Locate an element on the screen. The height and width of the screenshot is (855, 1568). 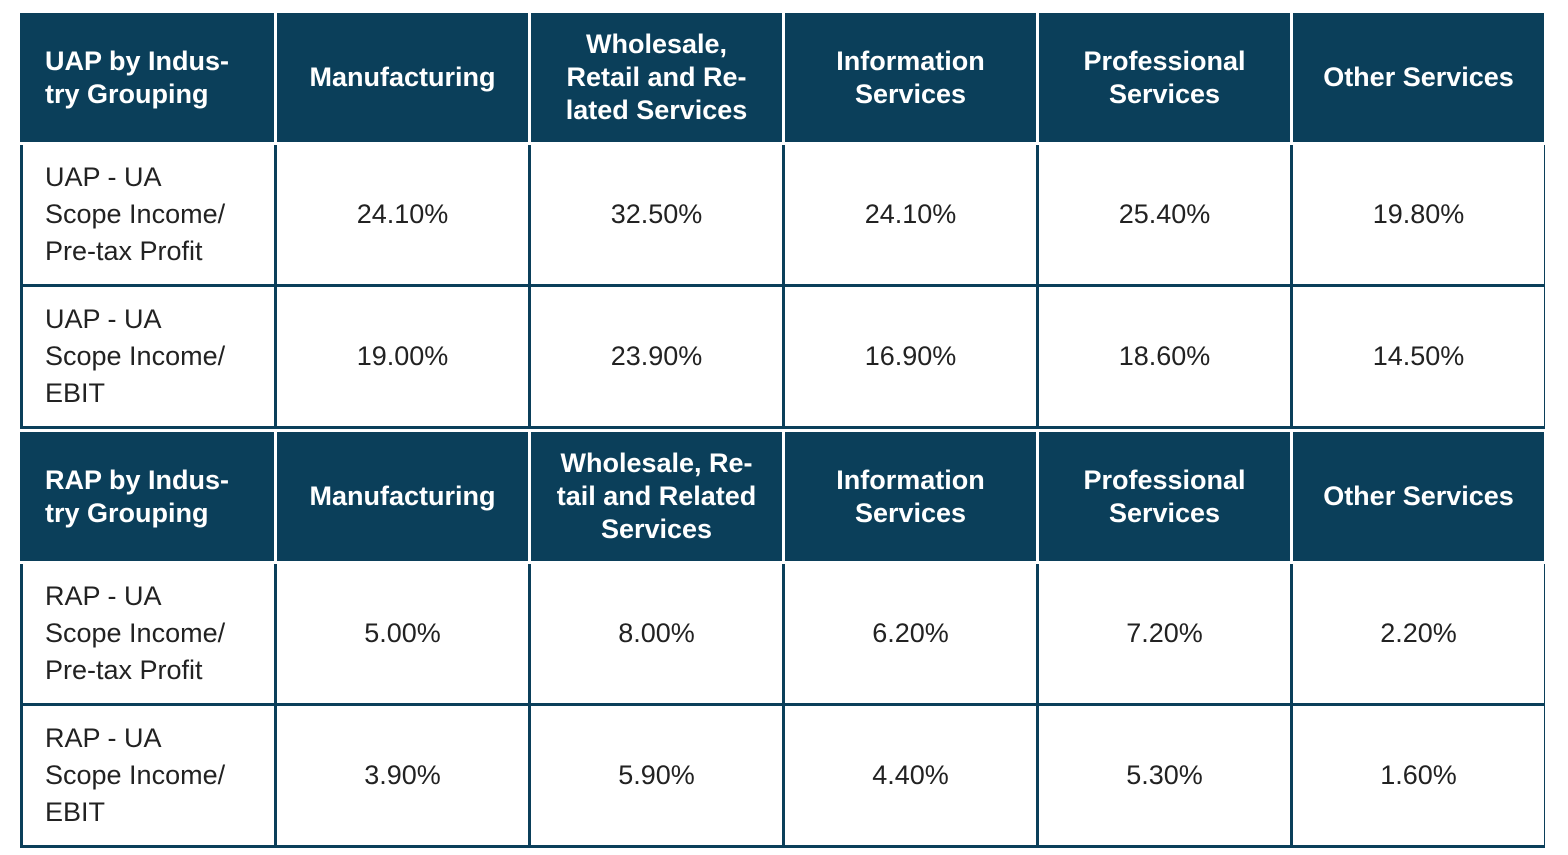
value-cell: 5.00% is located at coordinates (402, 633).